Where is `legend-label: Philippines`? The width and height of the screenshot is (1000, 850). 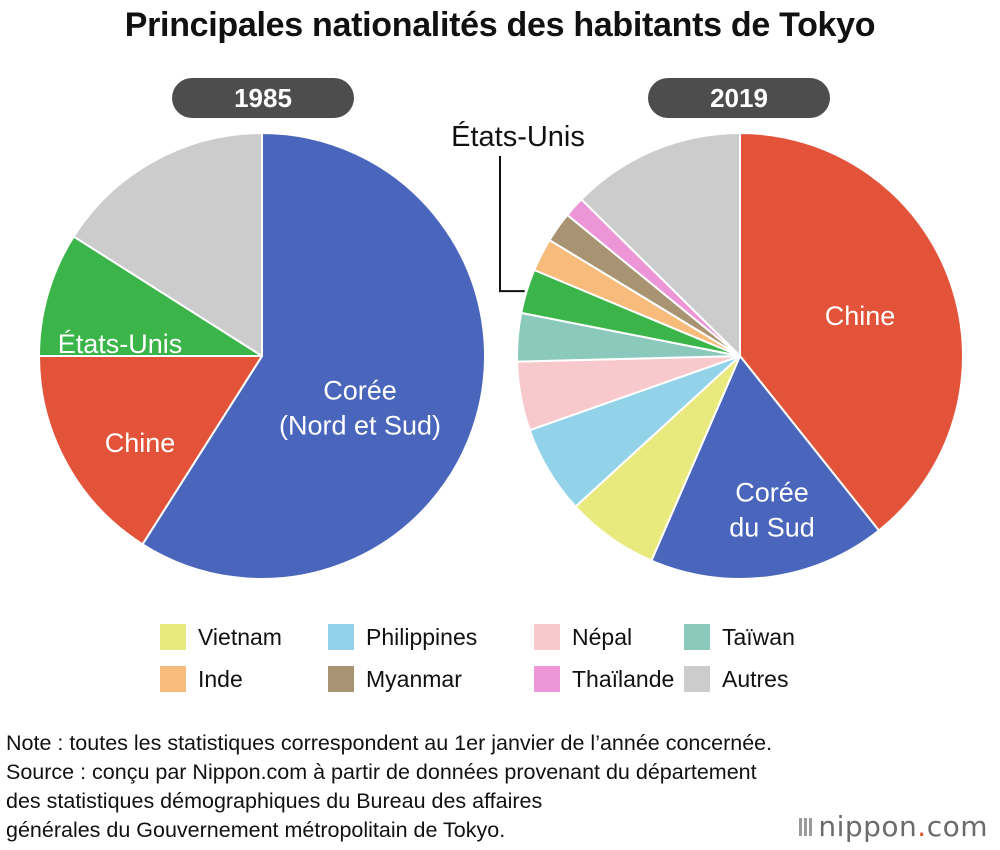 legend-label: Philippines is located at coordinates (422, 636).